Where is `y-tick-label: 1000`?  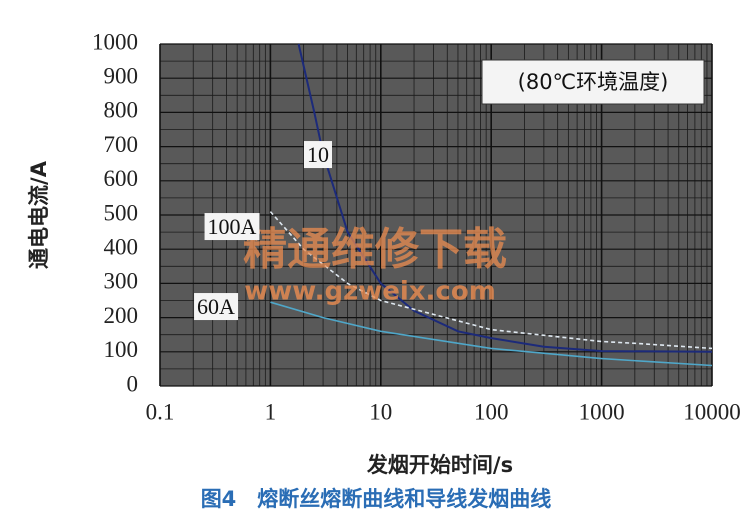 y-tick-label: 1000 is located at coordinates (115, 41).